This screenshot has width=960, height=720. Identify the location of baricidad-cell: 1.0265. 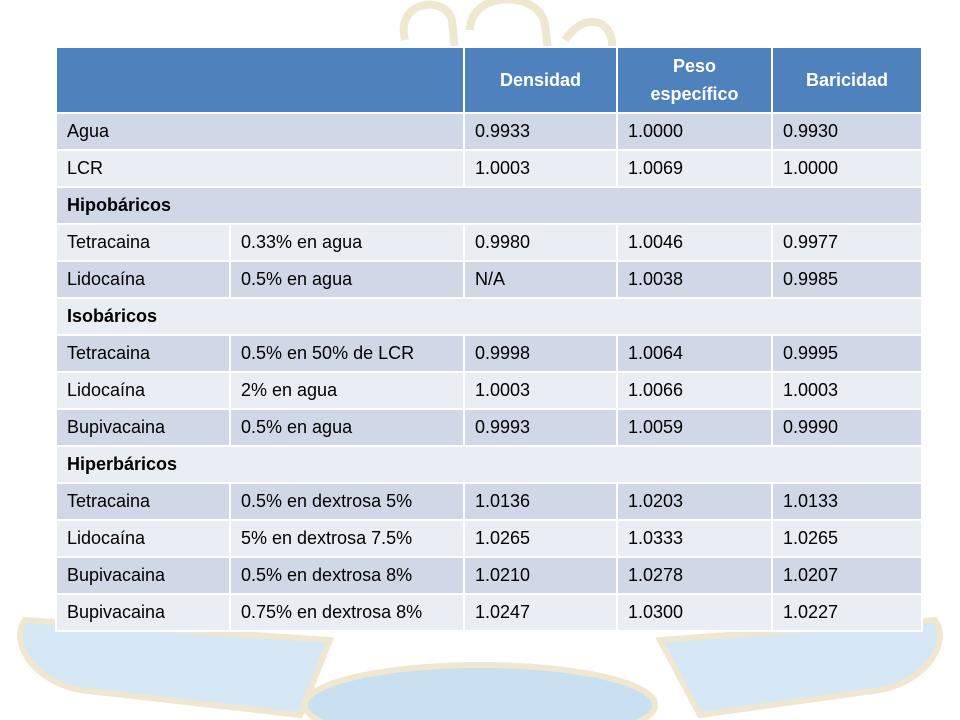
(847, 538).